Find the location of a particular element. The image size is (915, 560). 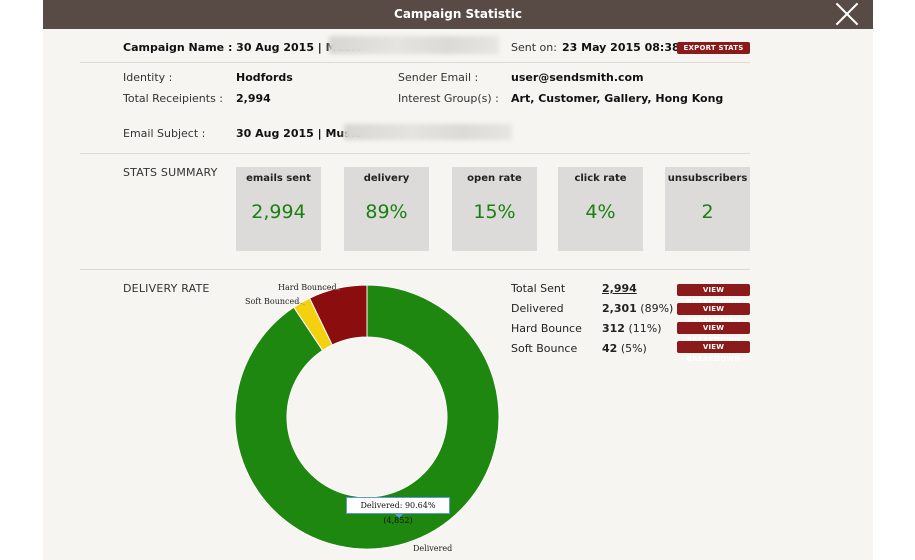

donut-slice-hard-bounced is located at coordinates (338, 315).